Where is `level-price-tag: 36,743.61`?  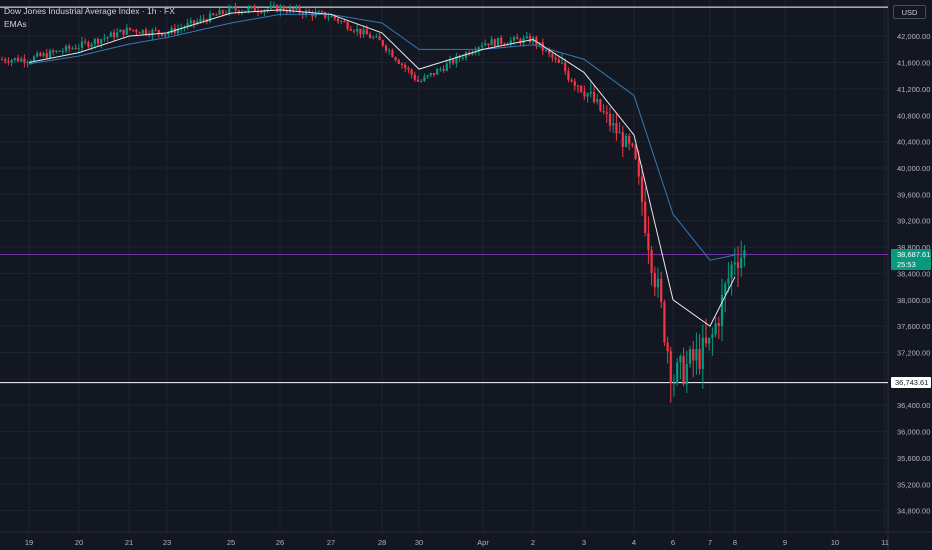 level-price-tag: 36,743.61 is located at coordinates (911, 382).